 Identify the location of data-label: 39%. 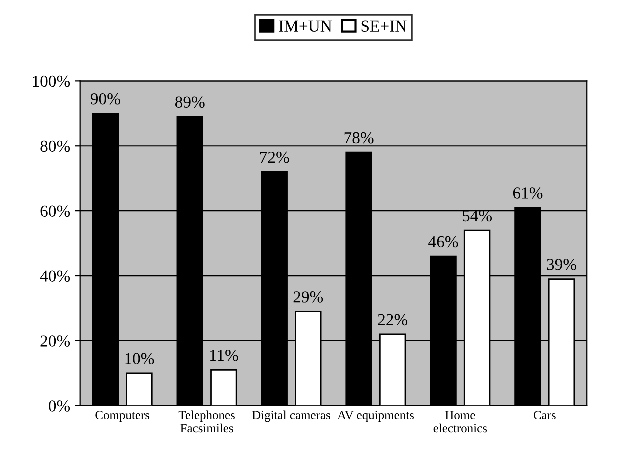
(561, 264).